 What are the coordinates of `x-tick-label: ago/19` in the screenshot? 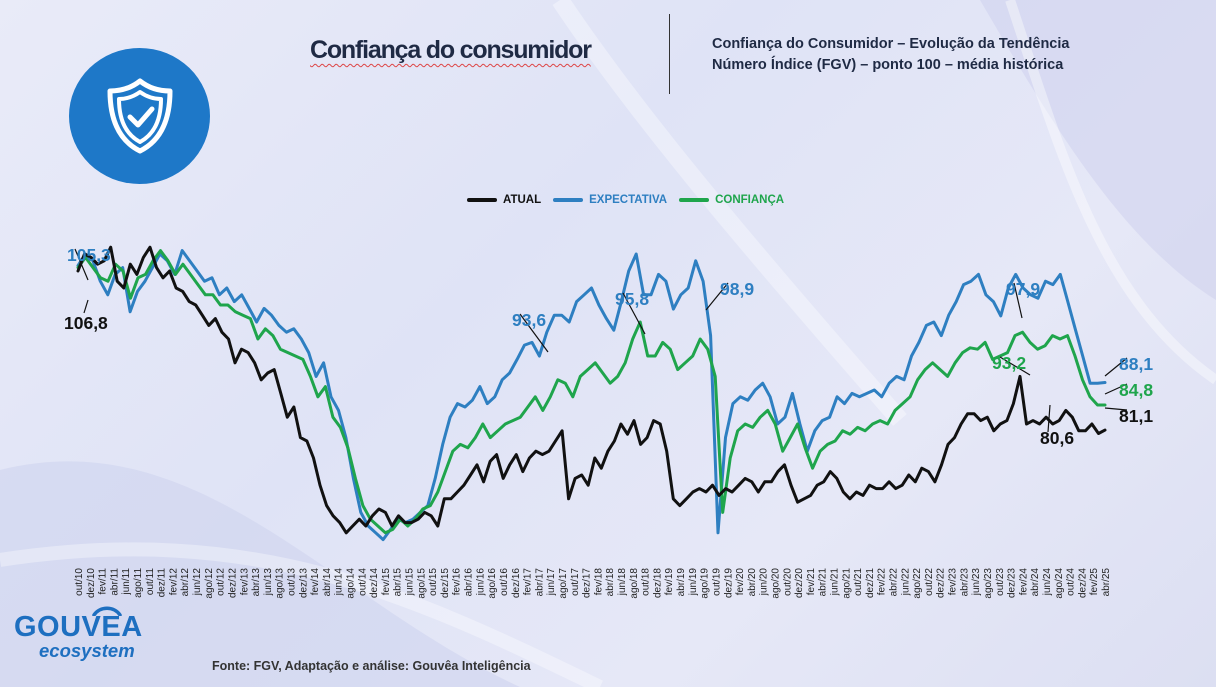 It's located at (705, 583).